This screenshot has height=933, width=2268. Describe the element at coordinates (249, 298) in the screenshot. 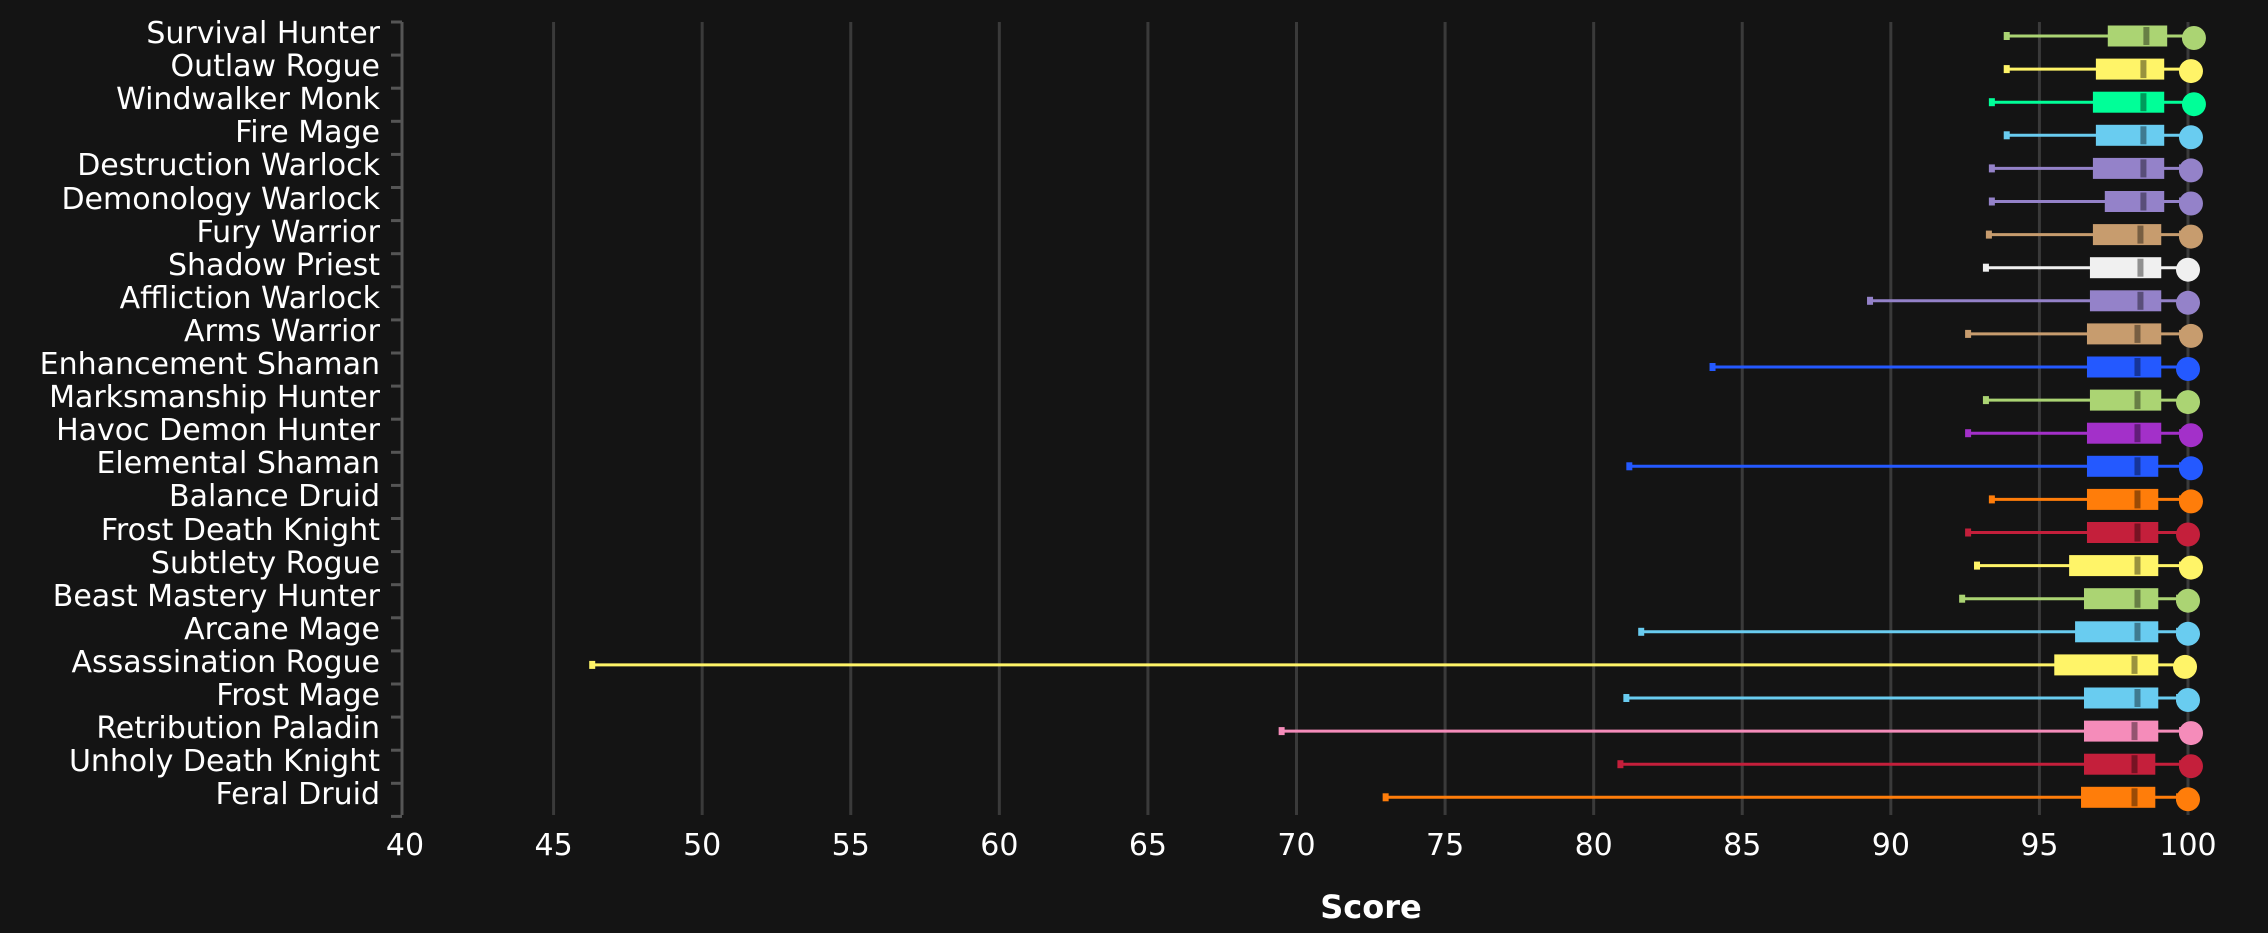

I see `y-axis-label: Affliction Warlock` at that location.